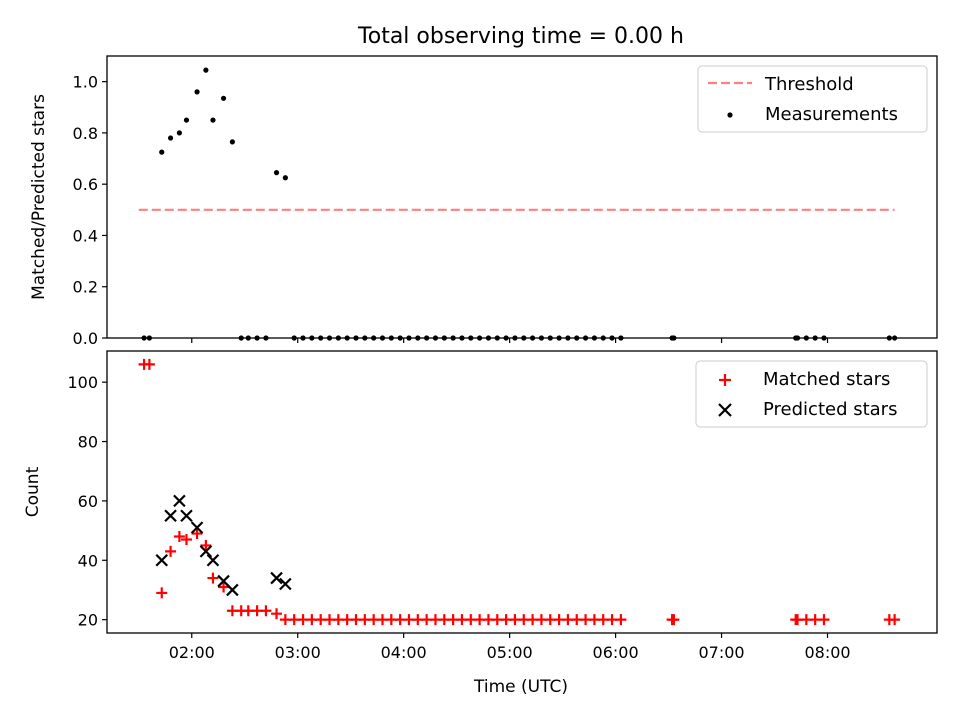  Describe the element at coordinates (809, 84) in the screenshot. I see `legend-threshold-label: Threshold` at that location.